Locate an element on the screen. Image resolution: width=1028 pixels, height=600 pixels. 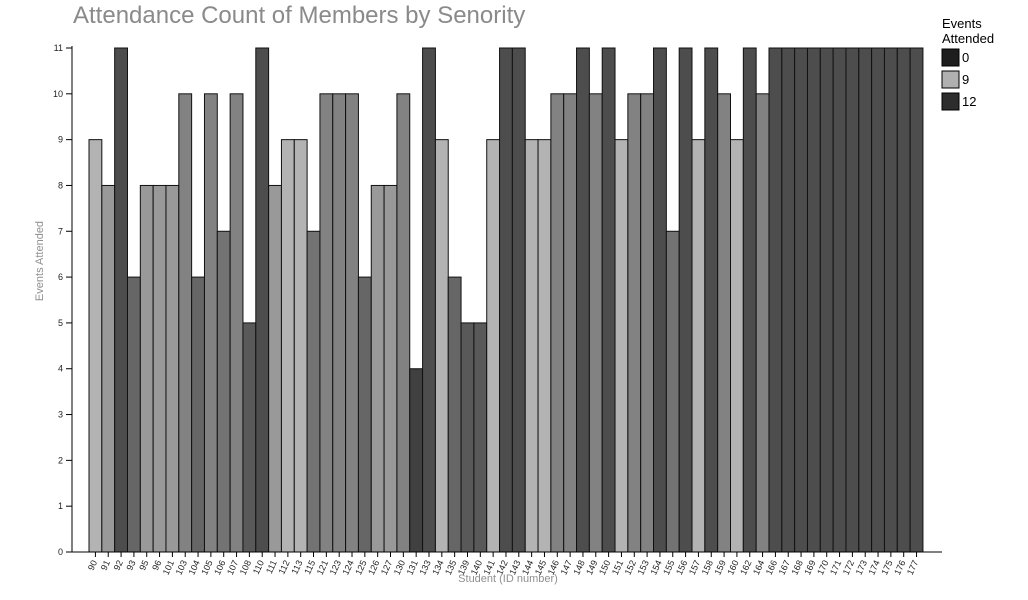
x-tick-label: 177 is located at coordinates (912, 568).